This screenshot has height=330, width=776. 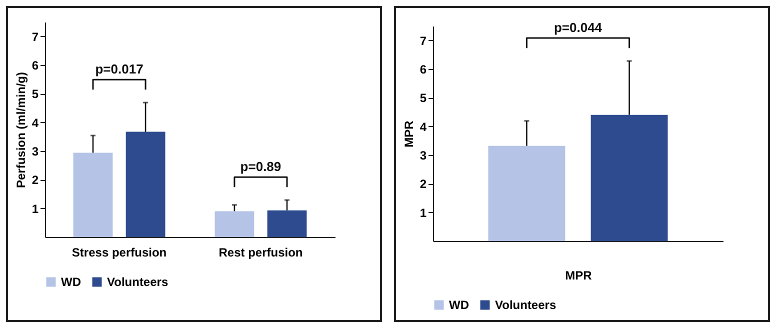 I want to click on y-axis-title: Perfusion (ml/min/g), so click(x=21, y=130).